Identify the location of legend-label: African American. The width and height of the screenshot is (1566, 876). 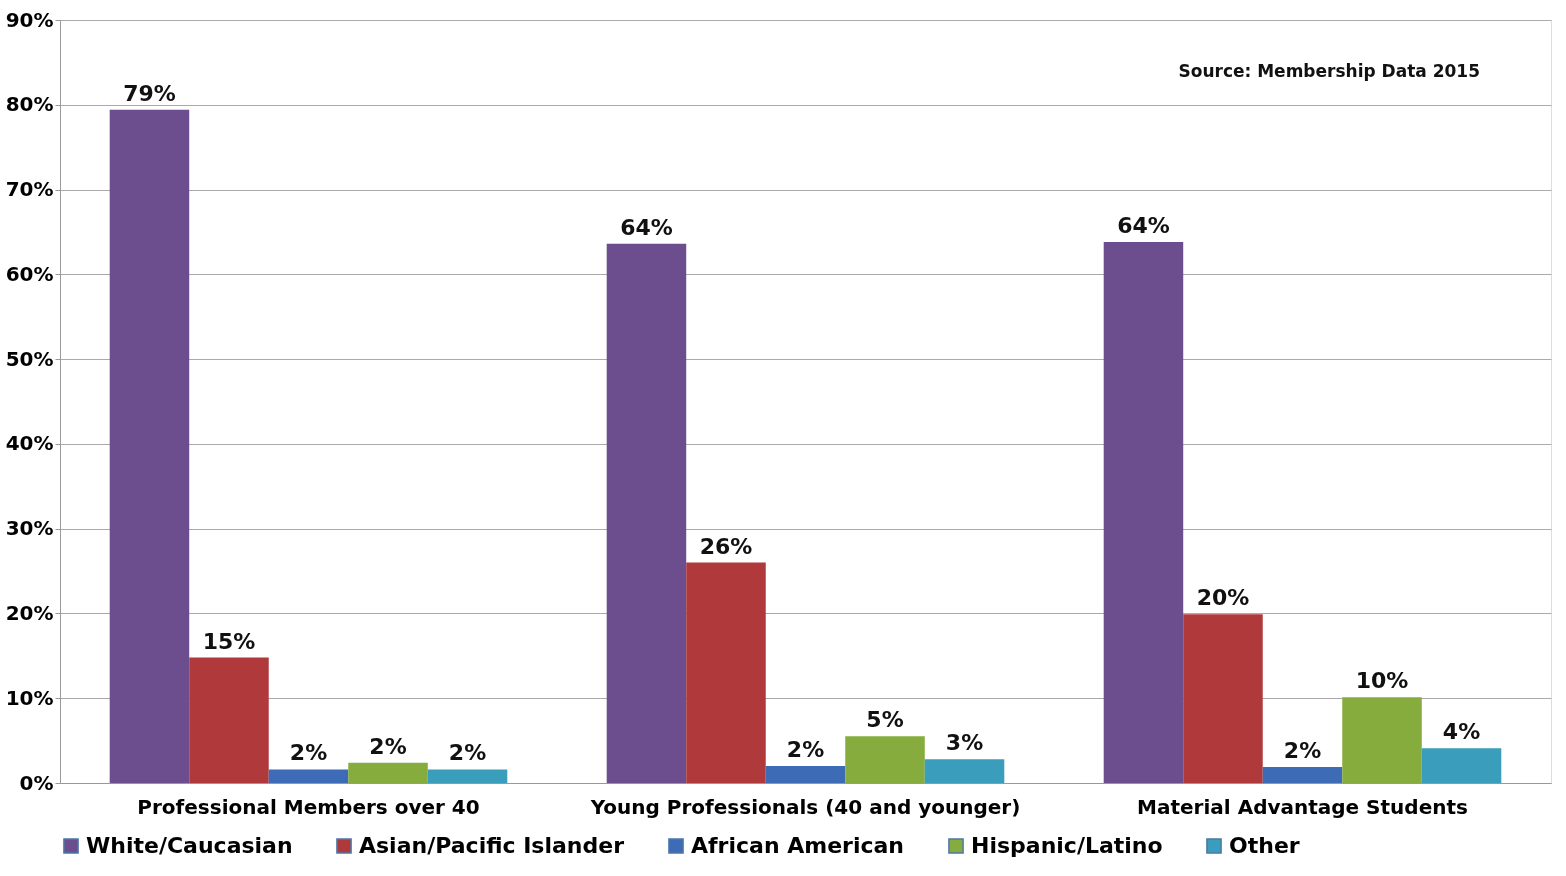
(798, 845).